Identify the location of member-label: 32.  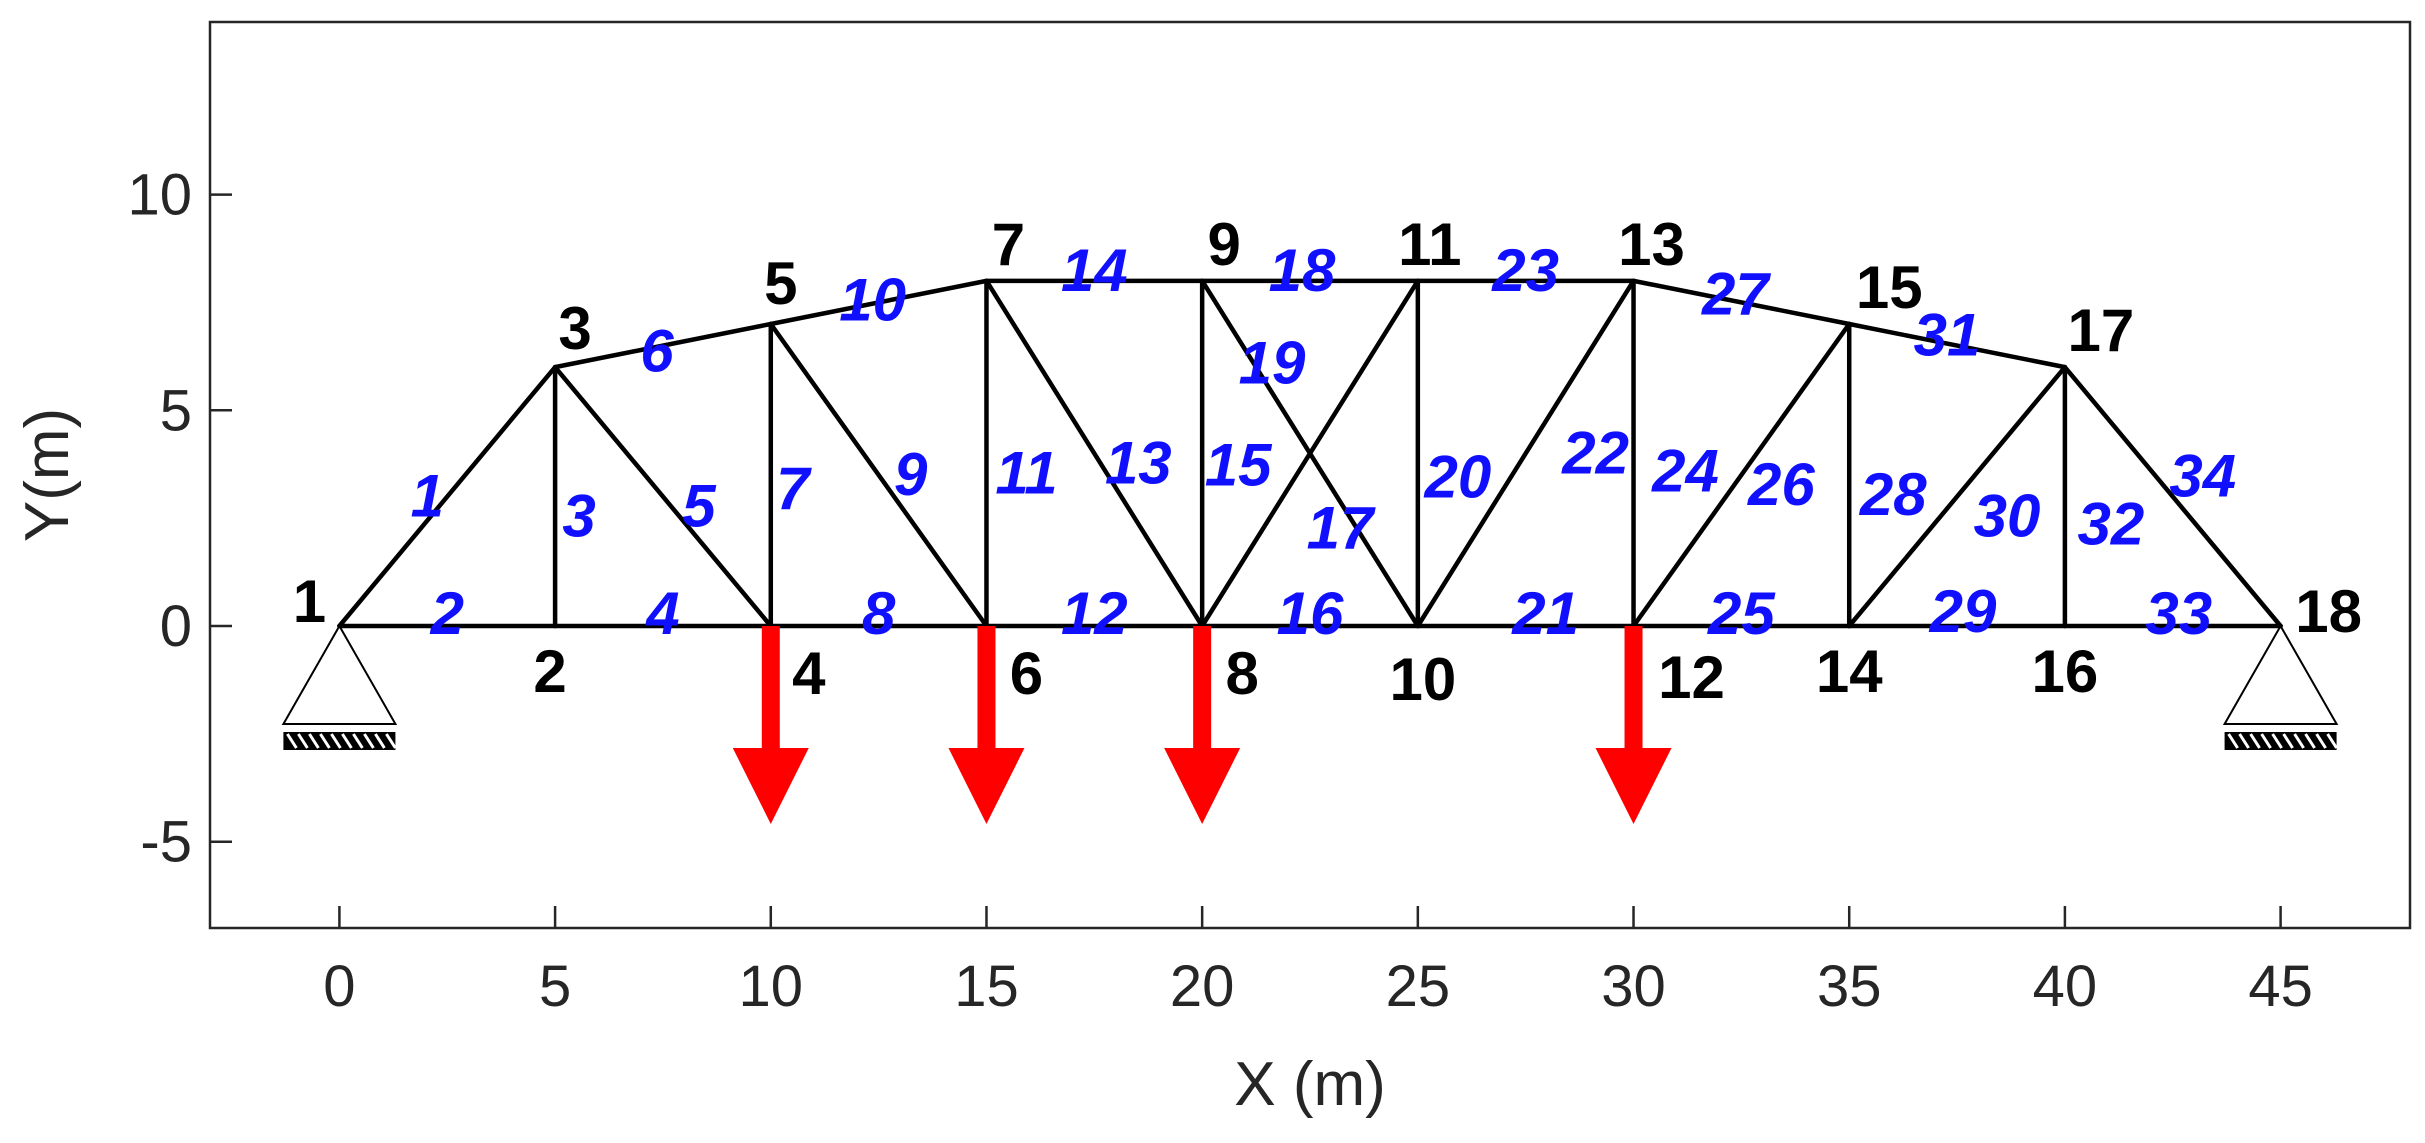
(2111, 524).